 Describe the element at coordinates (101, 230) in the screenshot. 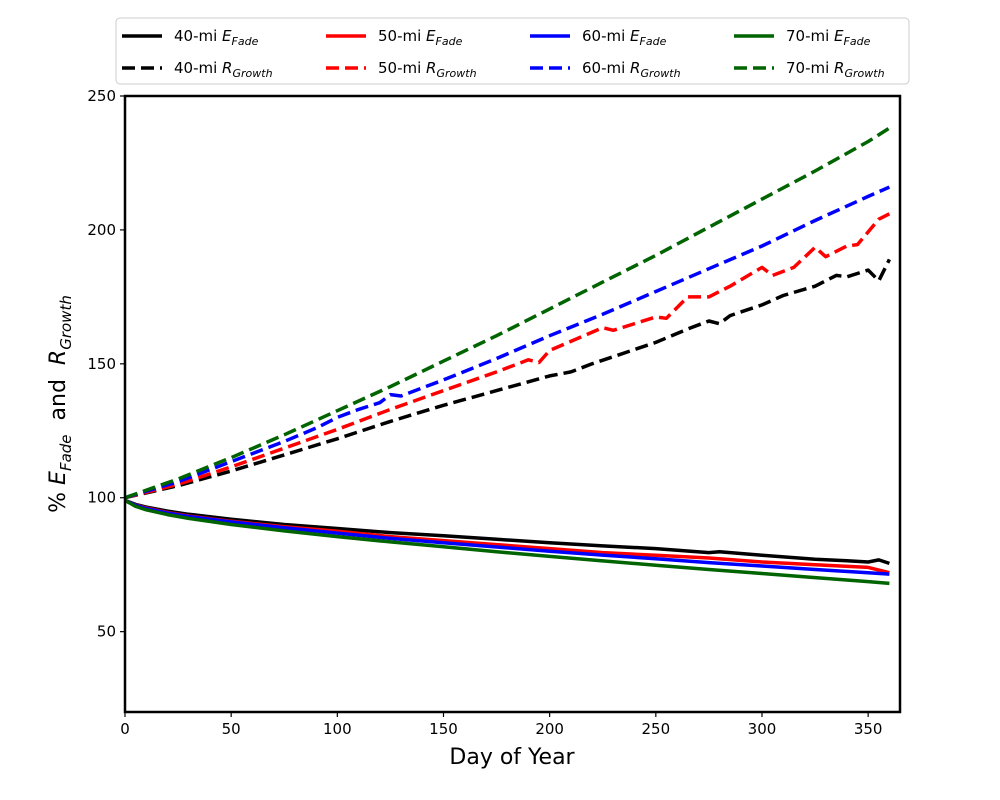

I see `y-tick-label: 200` at that location.